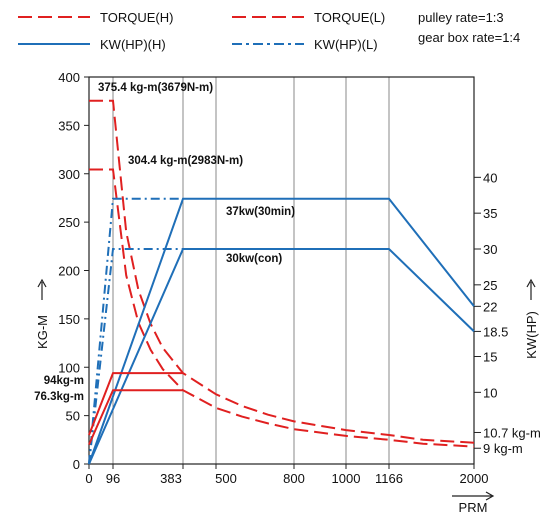 The height and width of the screenshot is (521, 558). Describe the element at coordinates (495, 331) in the screenshot. I see `y-right-tick-label: 18.5` at that location.